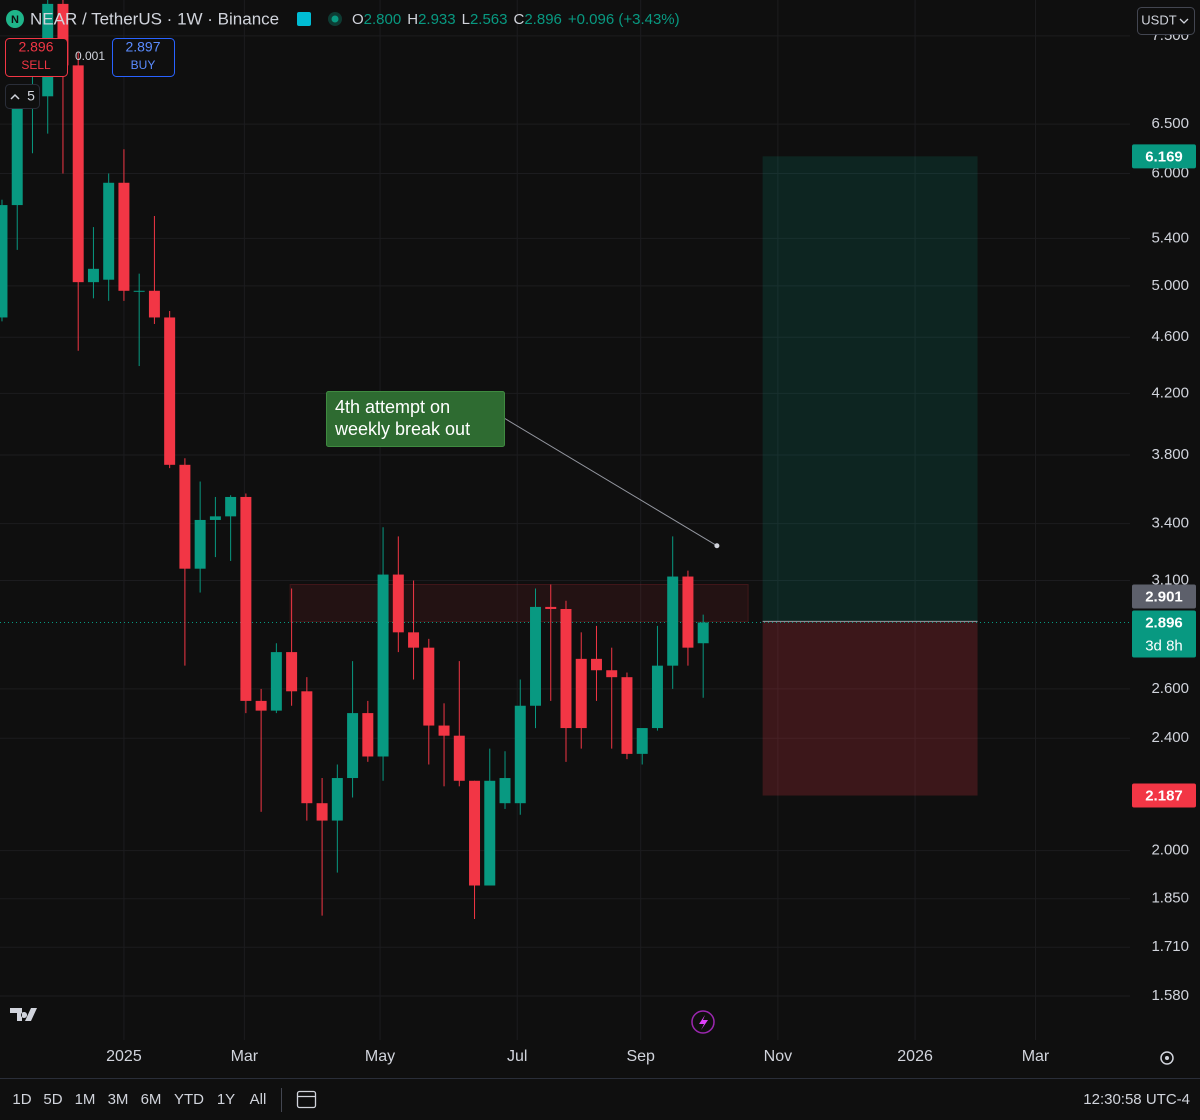 The image size is (1200, 1120). What do you see at coordinates (1164, 634) in the screenshot?
I see `last-price-box` at bounding box center [1164, 634].